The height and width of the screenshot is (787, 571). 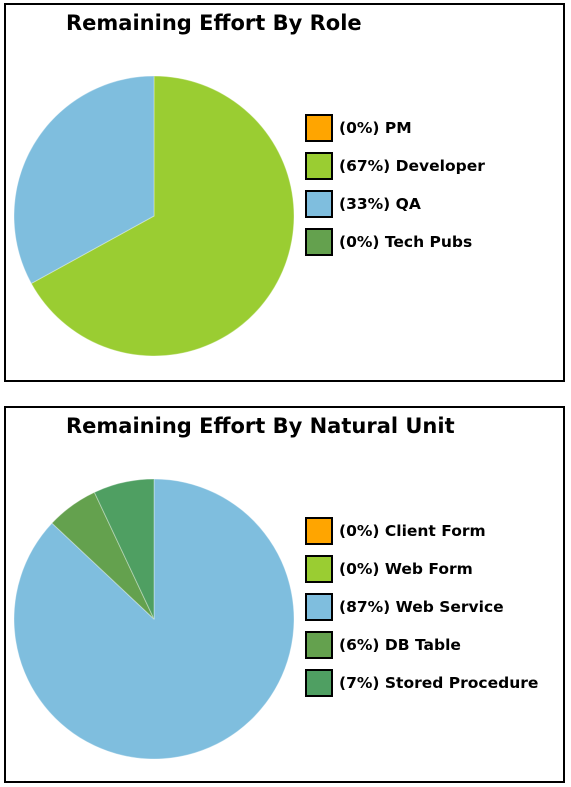 What do you see at coordinates (319, 607) in the screenshot?
I see `legend-swatch-web-service` at bounding box center [319, 607].